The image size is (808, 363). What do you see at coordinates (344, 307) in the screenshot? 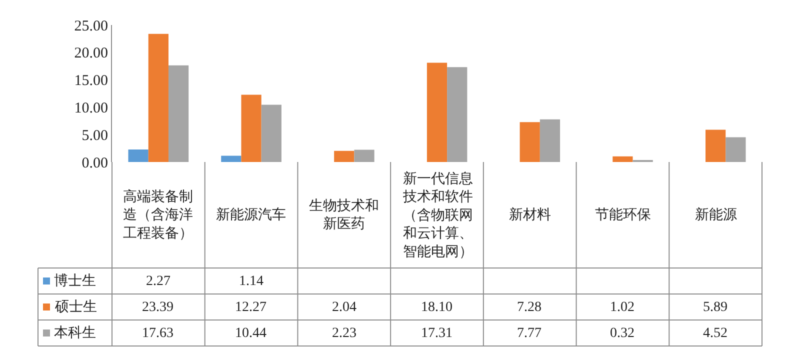
I see `data-label: 2.04` at bounding box center [344, 307].